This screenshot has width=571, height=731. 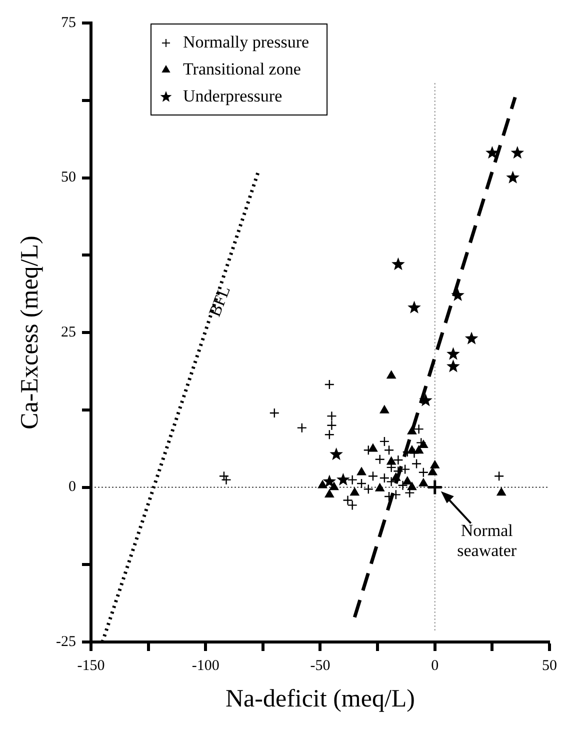 What do you see at coordinates (487, 540) in the screenshot?
I see `annotation: Normal seawater` at bounding box center [487, 540].